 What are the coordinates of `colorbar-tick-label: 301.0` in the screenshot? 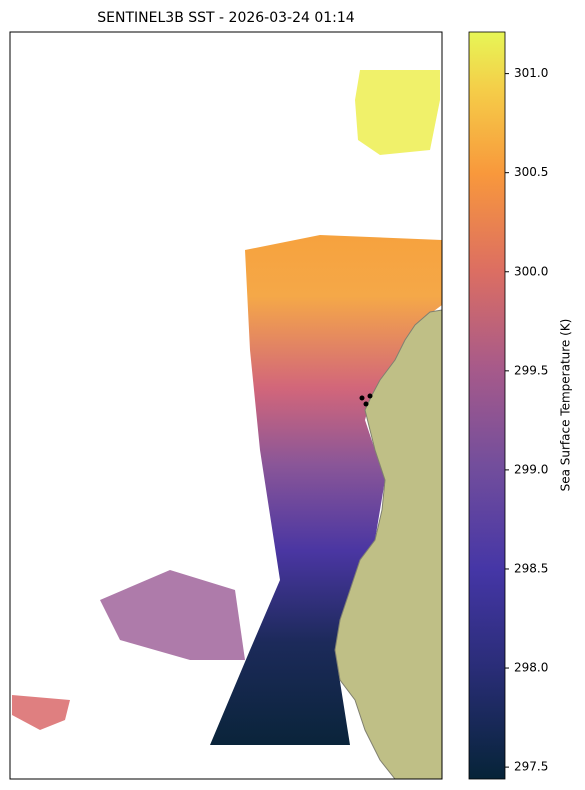 It's located at (531, 73).